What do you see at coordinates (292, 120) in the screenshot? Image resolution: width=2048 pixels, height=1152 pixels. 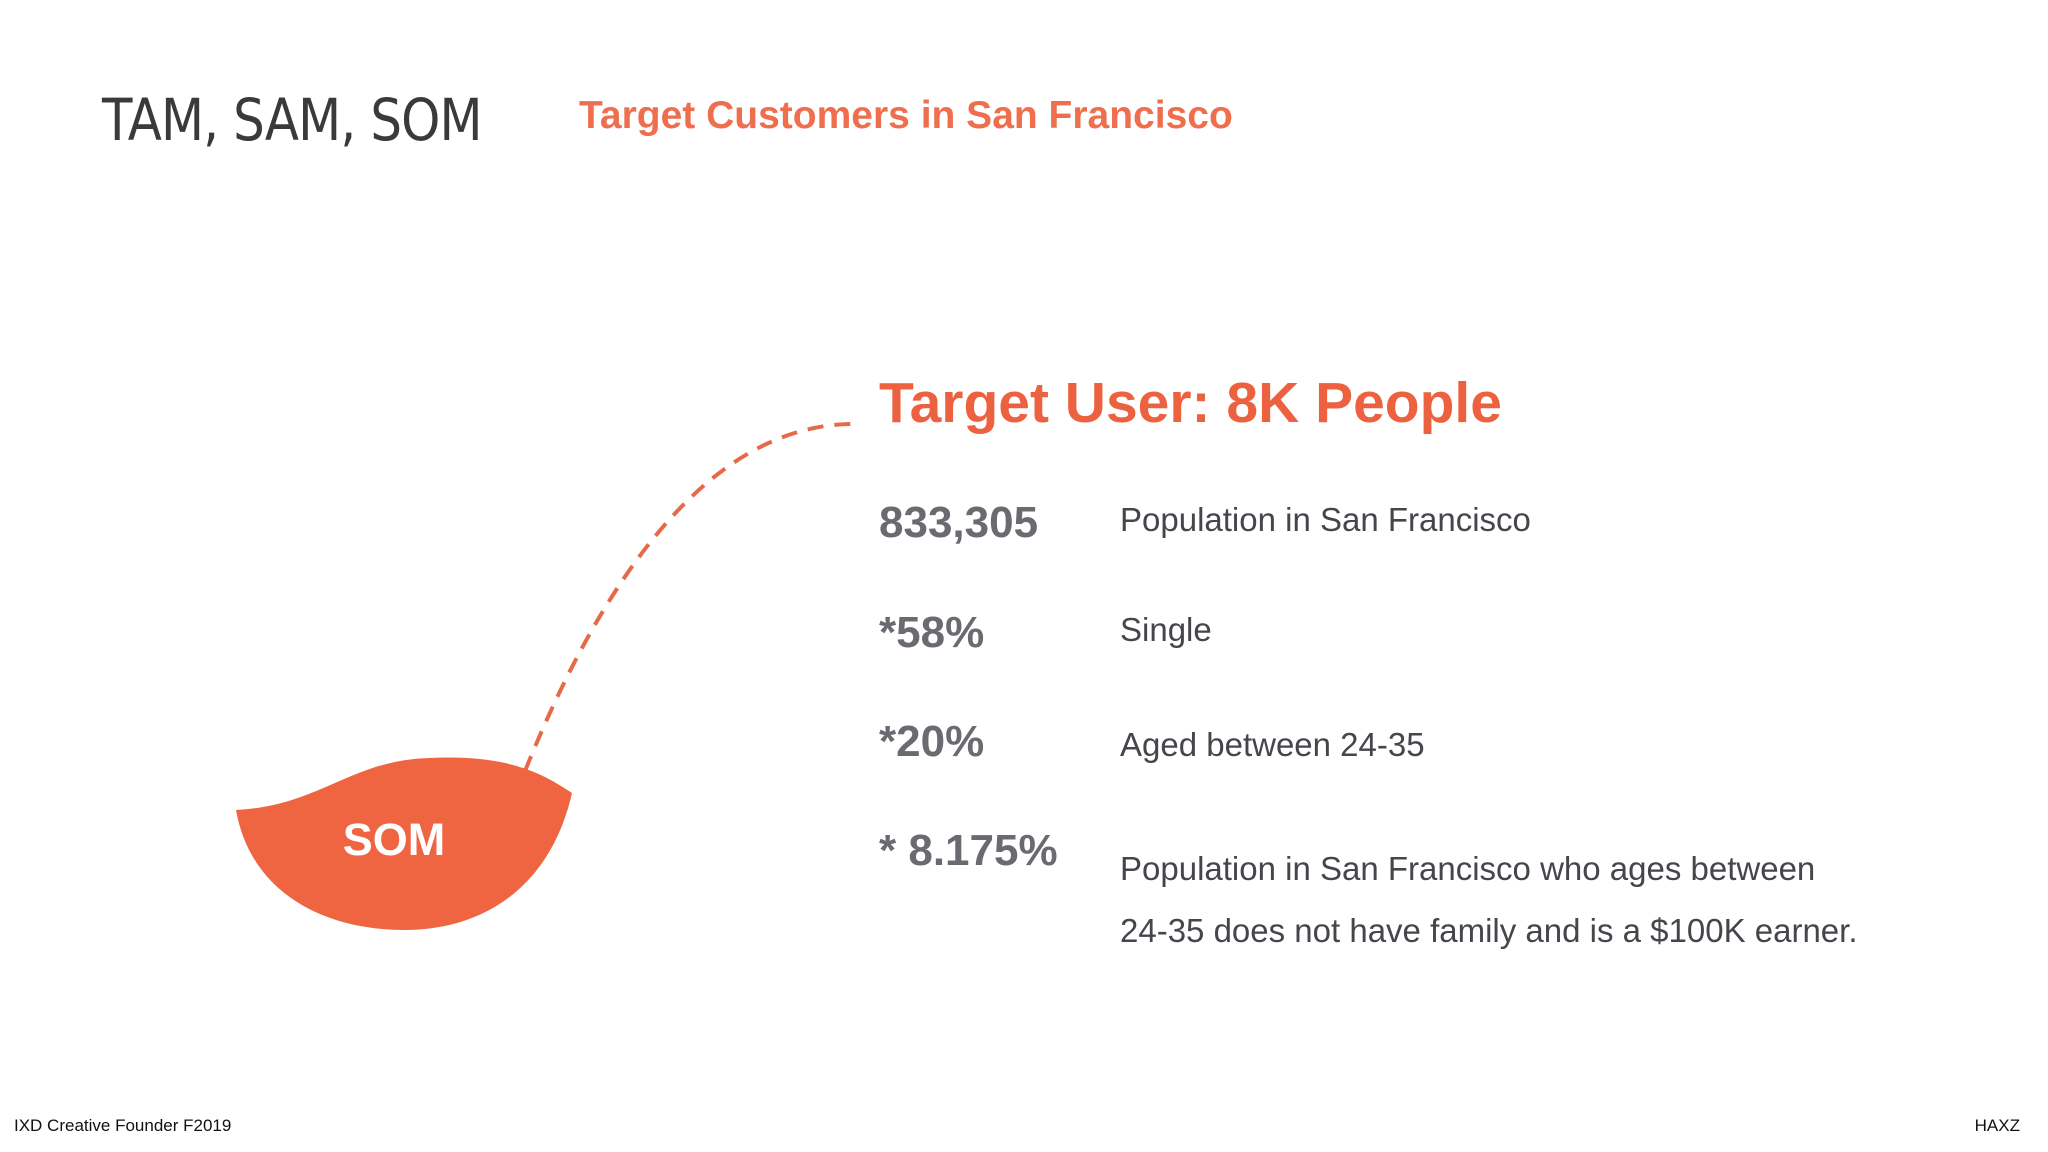 I see `slide-title: TAM, SAM, SOM` at bounding box center [292, 120].